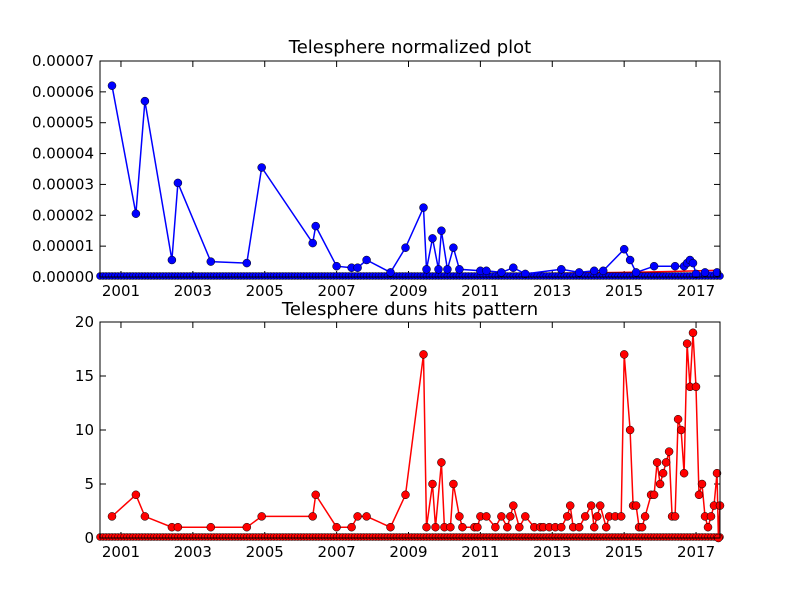 This screenshot has height=600, width=800. What do you see at coordinates (409, 309) in the screenshot?
I see `duns-hits-title: Telesphere duns hits pattern` at bounding box center [409, 309].